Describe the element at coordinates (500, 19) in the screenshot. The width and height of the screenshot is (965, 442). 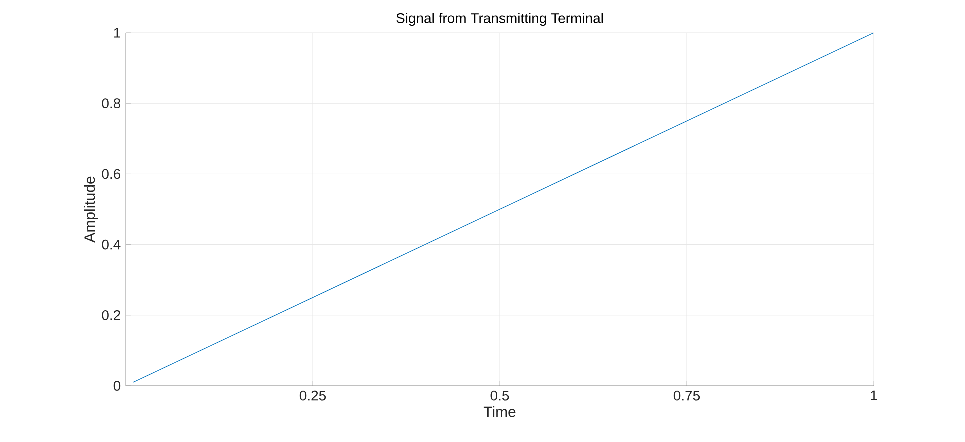
I see `chart-title: Signal from Transmitting Terminal` at that location.